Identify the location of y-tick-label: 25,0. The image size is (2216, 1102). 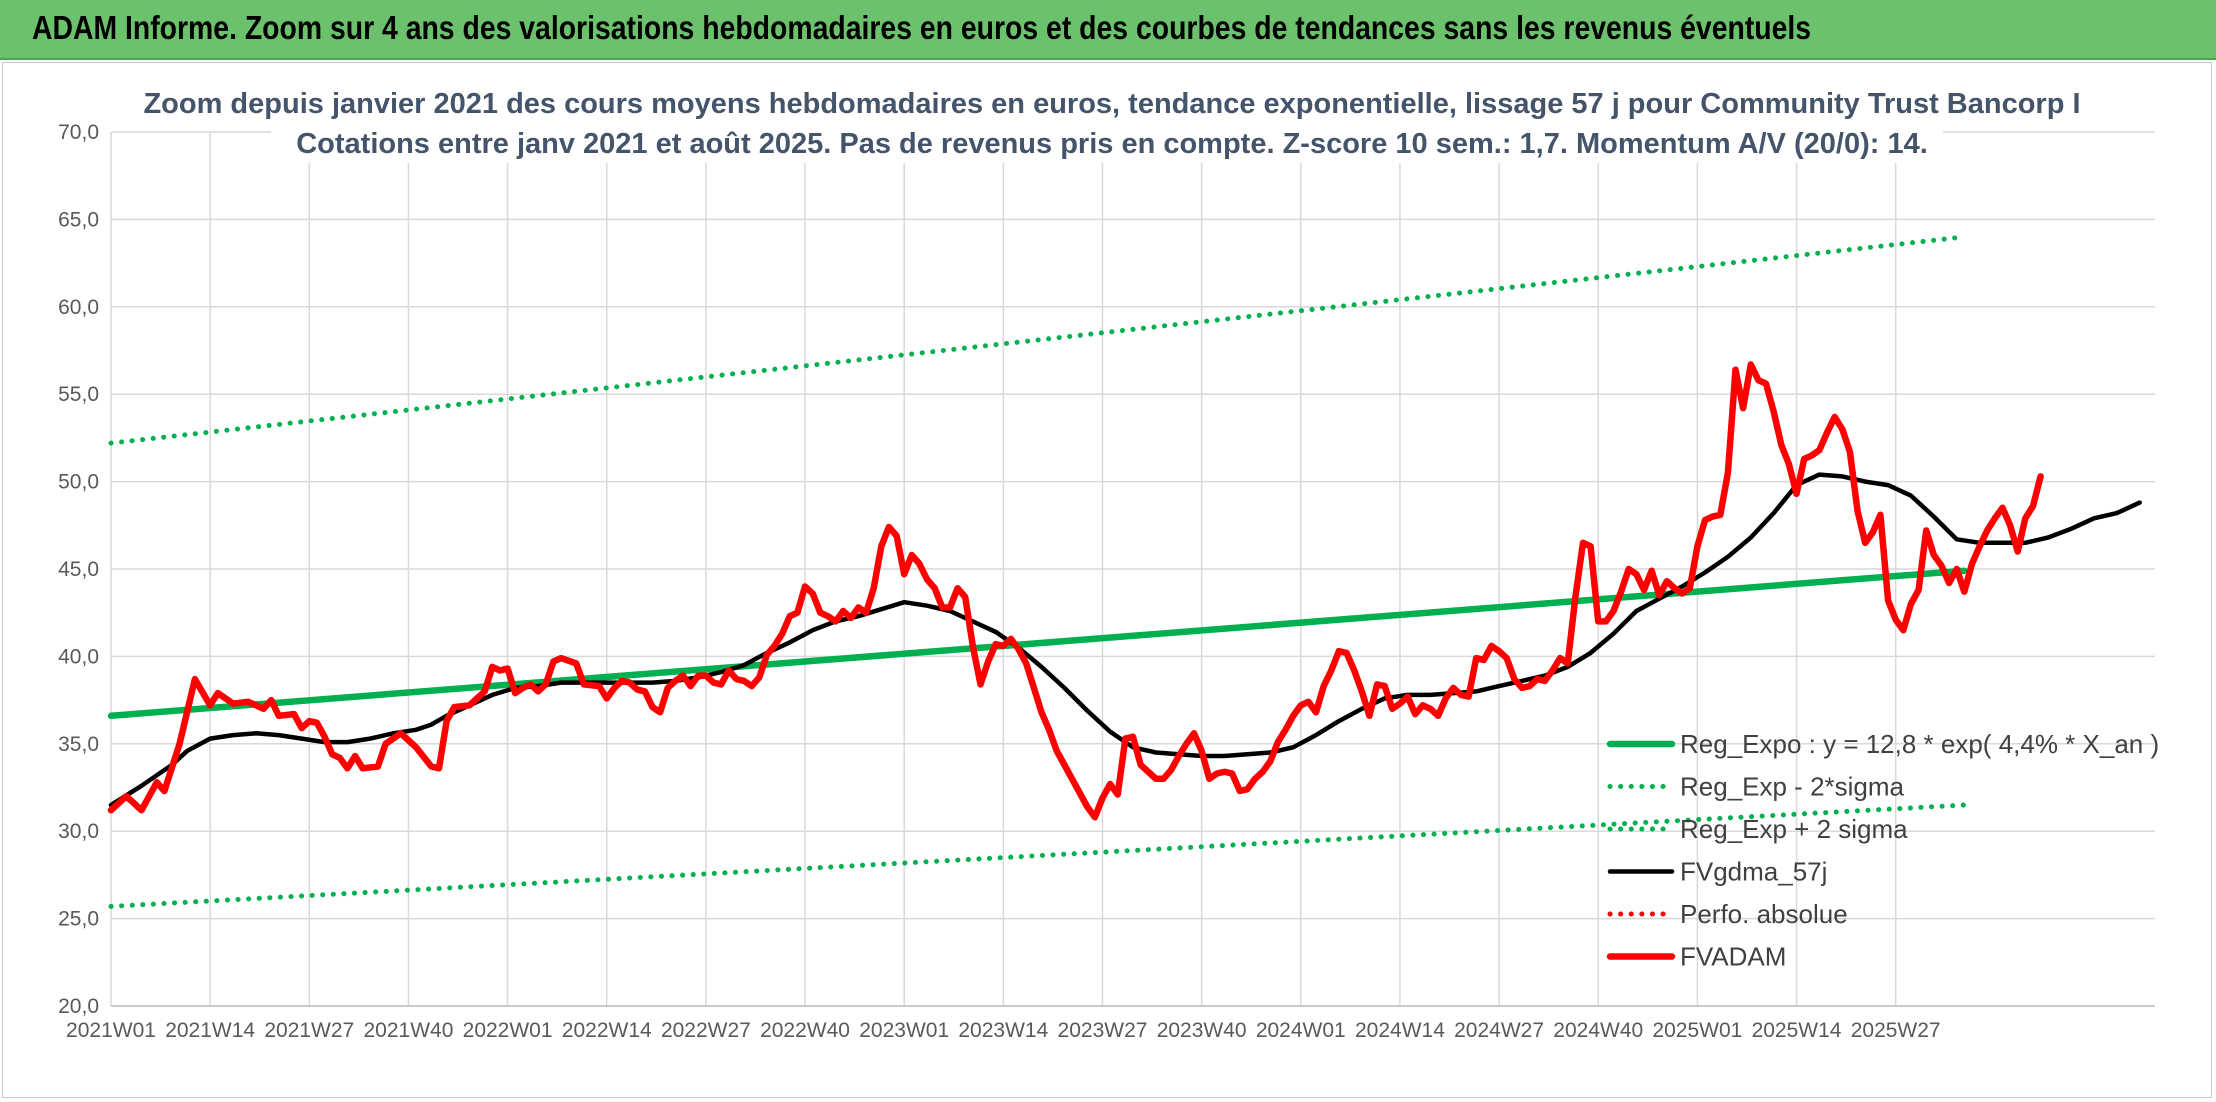
(78, 919).